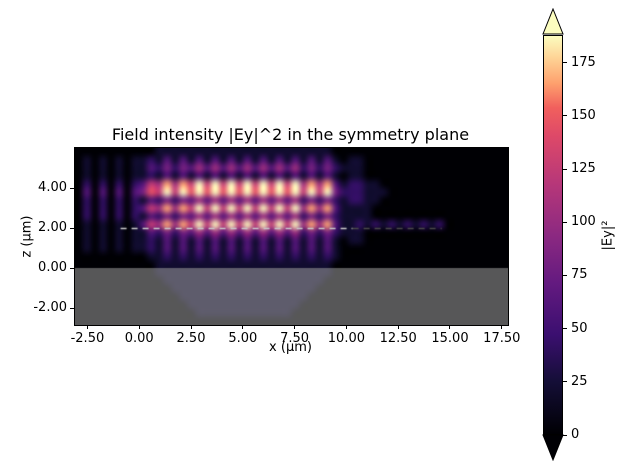 The width and height of the screenshot is (626, 470). I want to click on colorbar-over-triangle, so click(553, 21).